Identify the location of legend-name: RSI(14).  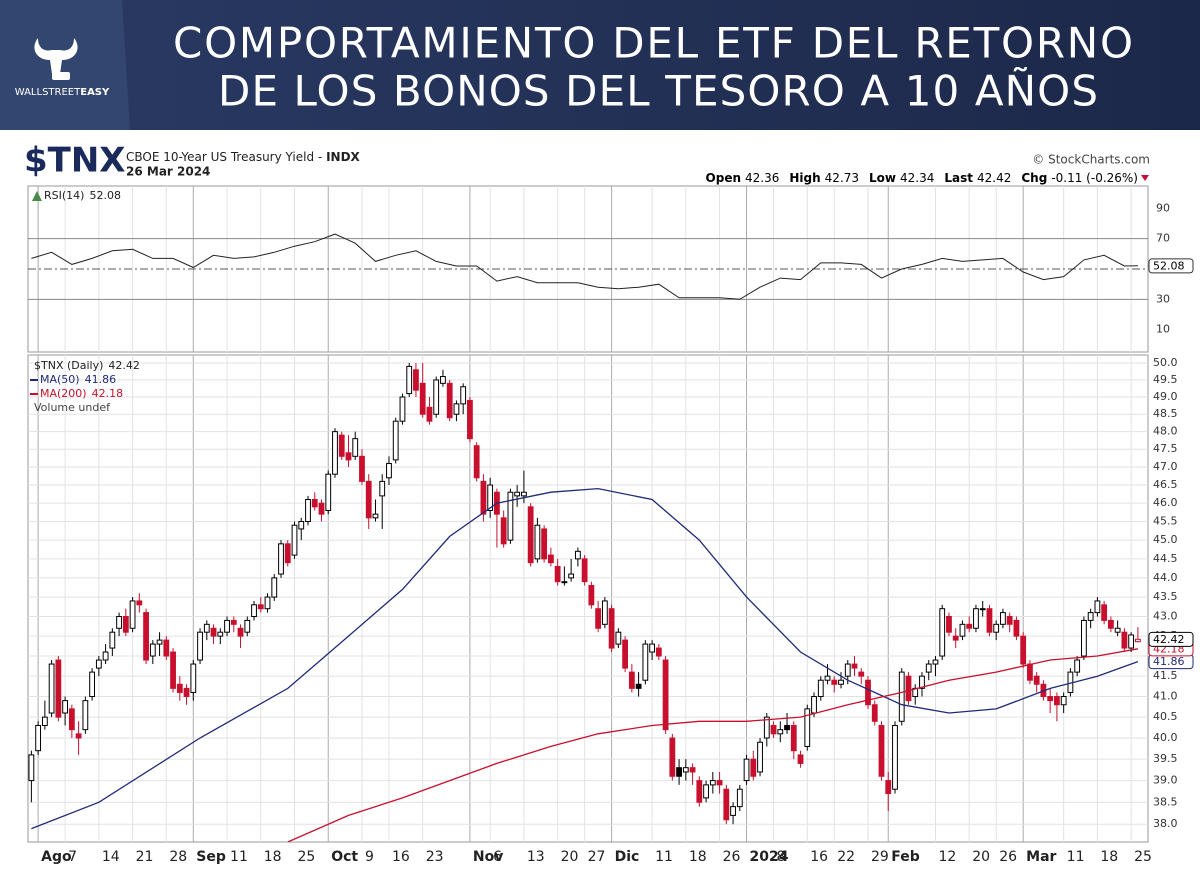
(64, 195).